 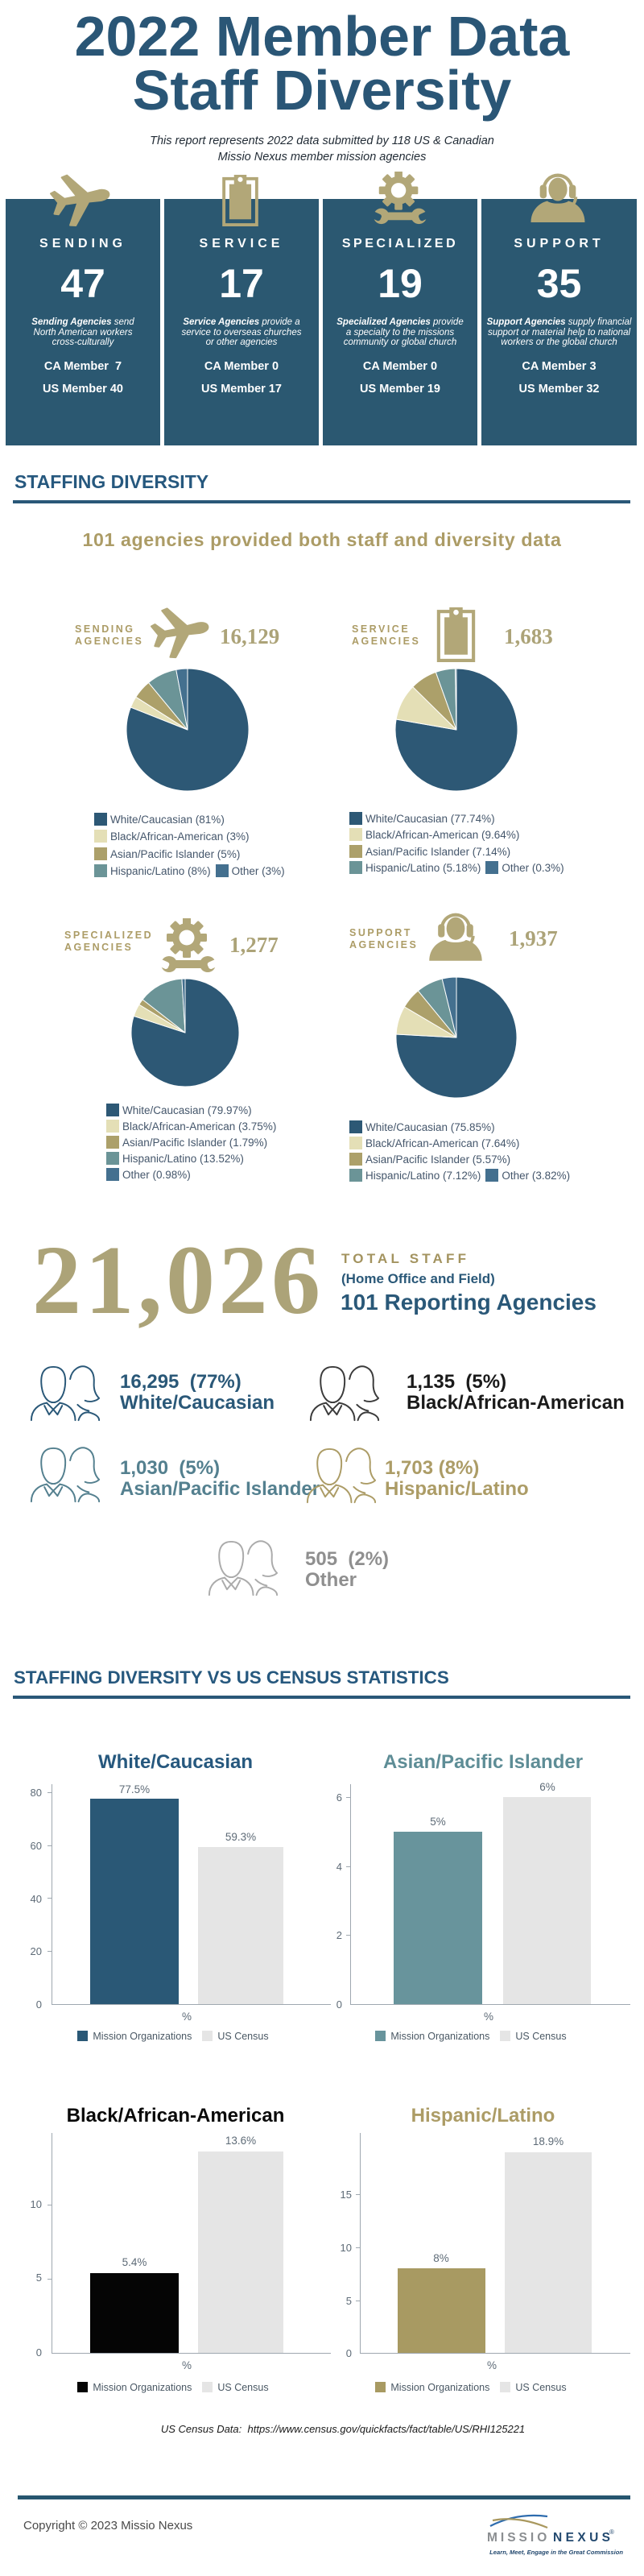 I want to click on svg-text: MISSIO, so click(x=518, y=2538).